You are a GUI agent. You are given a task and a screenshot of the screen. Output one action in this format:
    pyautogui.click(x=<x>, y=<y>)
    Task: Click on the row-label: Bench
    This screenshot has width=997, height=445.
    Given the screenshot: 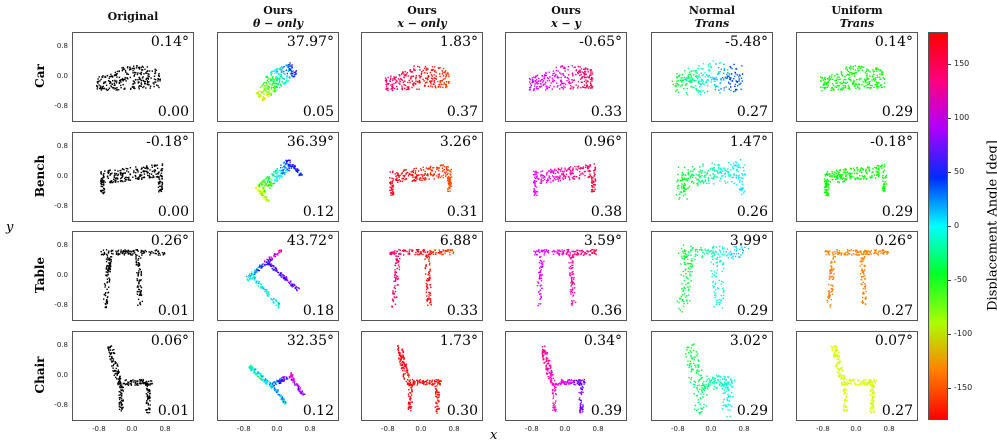 What is the action you would take?
    pyautogui.click(x=40, y=176)
    